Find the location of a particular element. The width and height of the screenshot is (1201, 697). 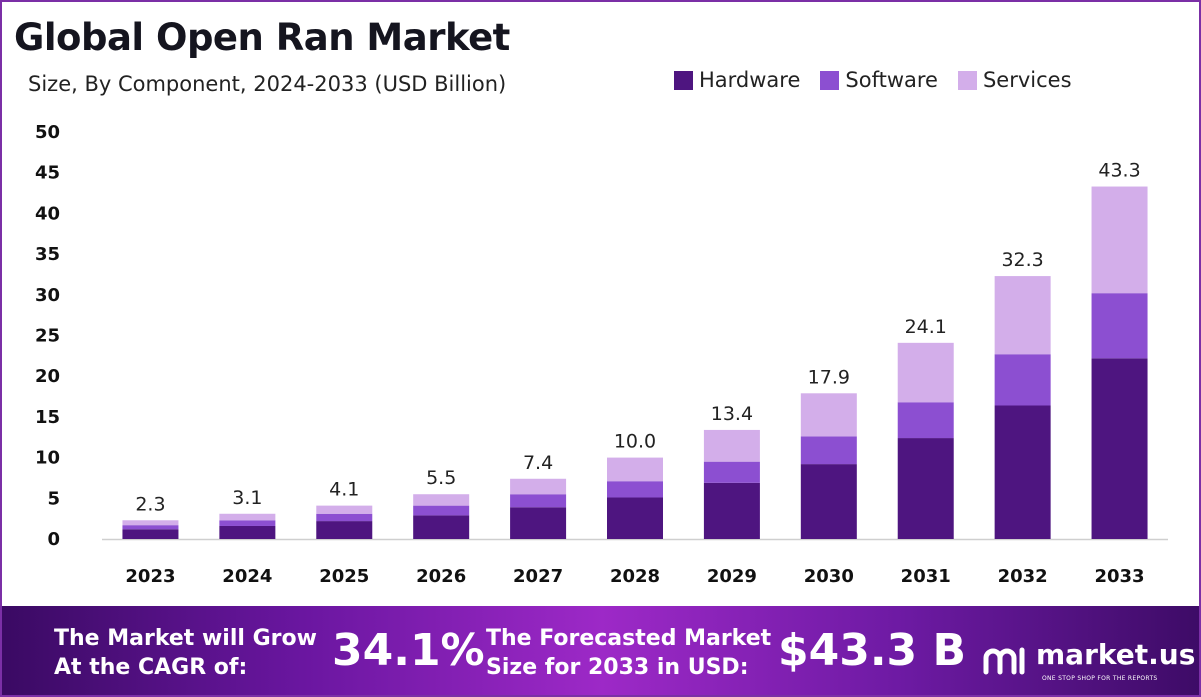

legend: Hardware Software Services is located at coordinates (883, 80).